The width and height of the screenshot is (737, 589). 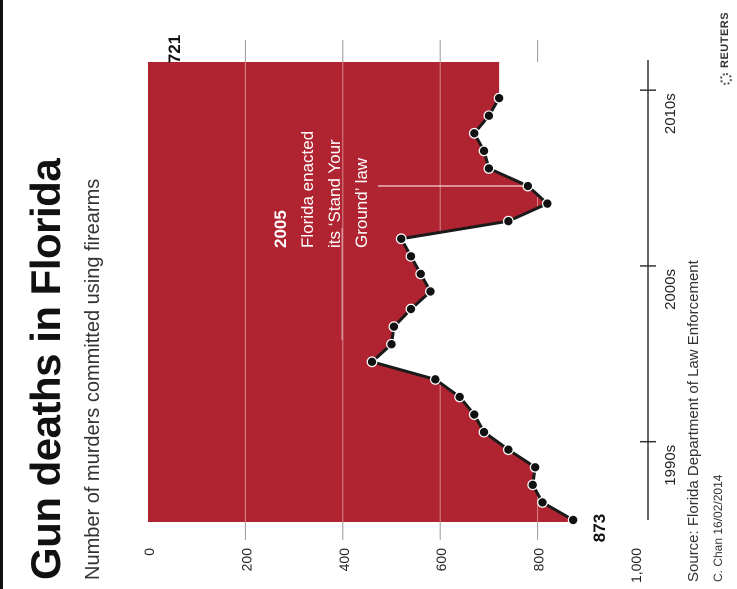 I want to click on y-tick-label: 800, so click(x=539, y=560).